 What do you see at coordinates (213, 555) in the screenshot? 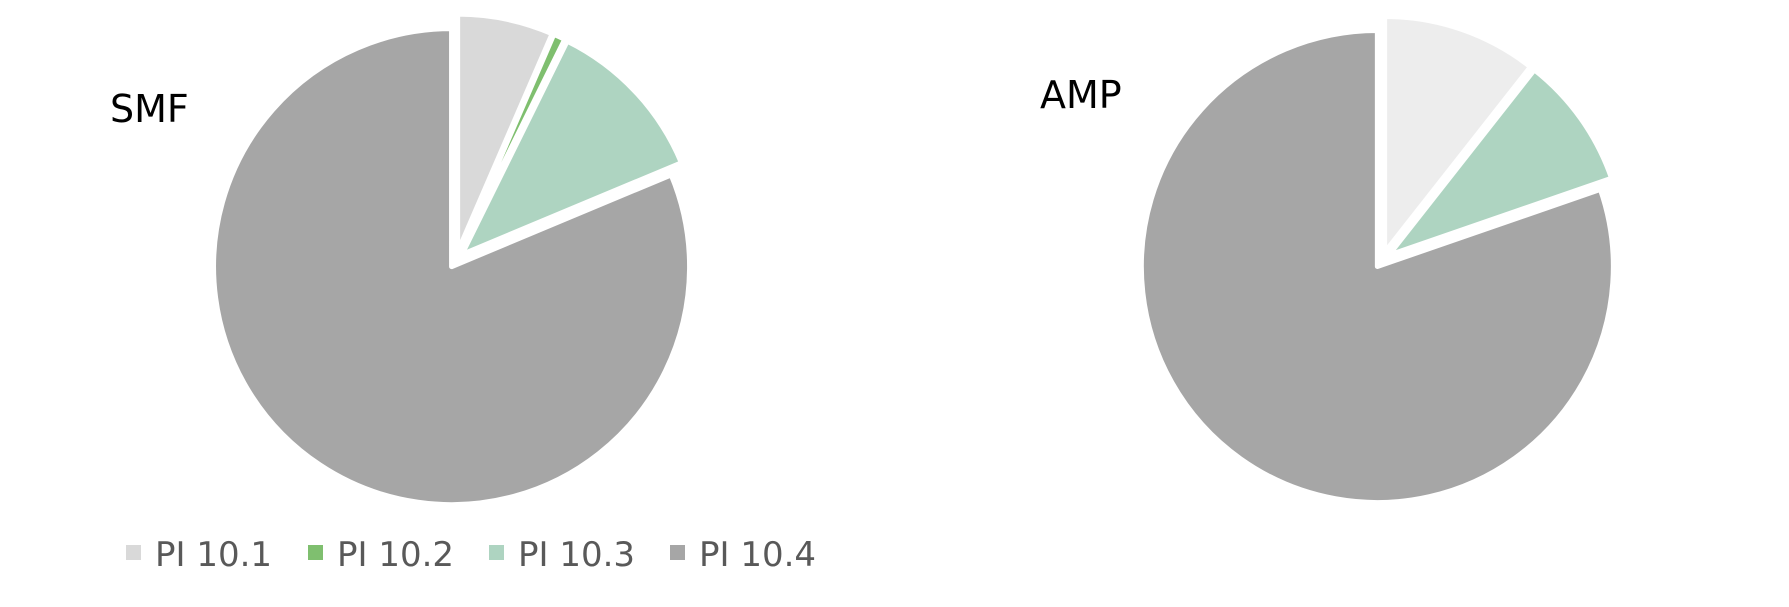
I see `legend-label-pi-10-1: PI 10.1` at bounding box center [213, 555].